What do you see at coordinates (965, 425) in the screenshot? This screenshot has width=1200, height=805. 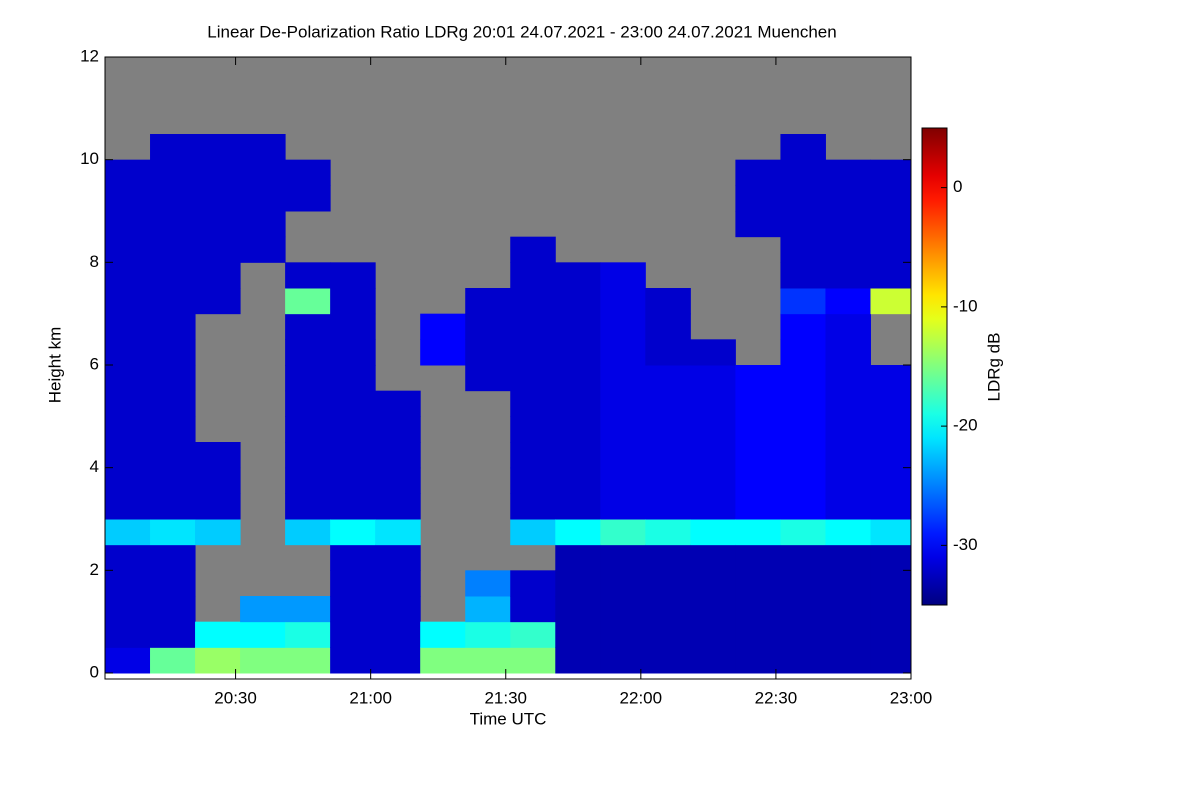 I see `colorbar-tick-label: -20` at bounding box center [965, 425].